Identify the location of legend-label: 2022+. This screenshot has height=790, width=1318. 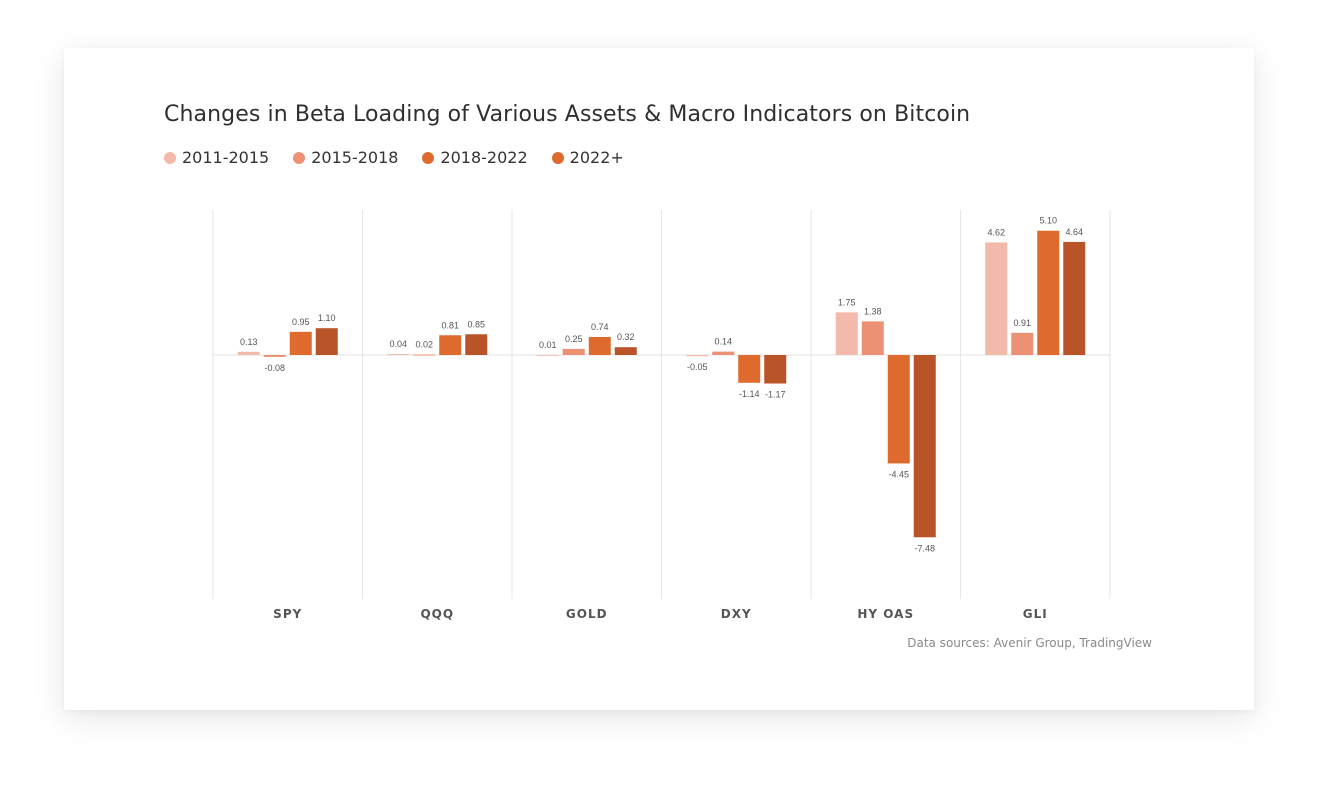
(596, 157).